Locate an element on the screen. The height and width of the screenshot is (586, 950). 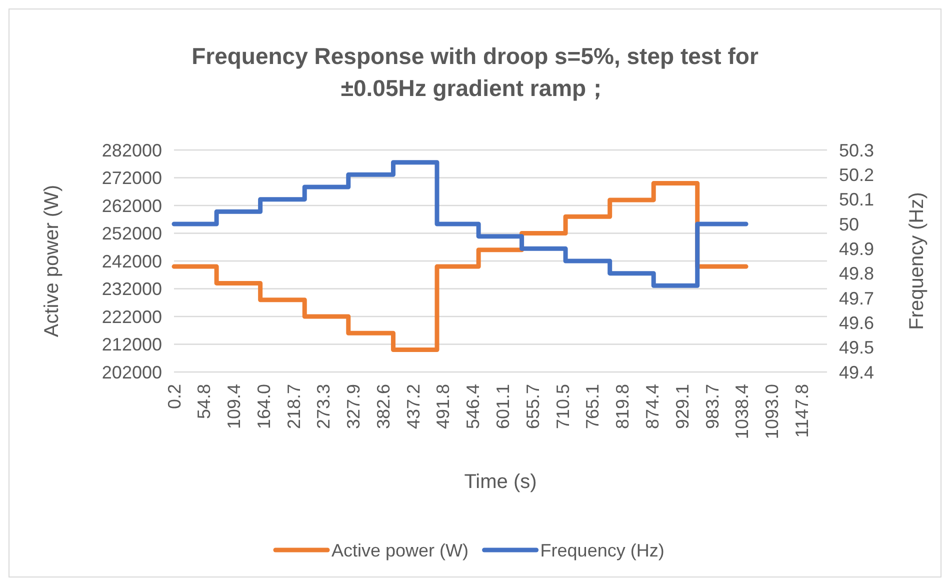
y2-tick-label: 50.1 is located at coordinates (856, 200).